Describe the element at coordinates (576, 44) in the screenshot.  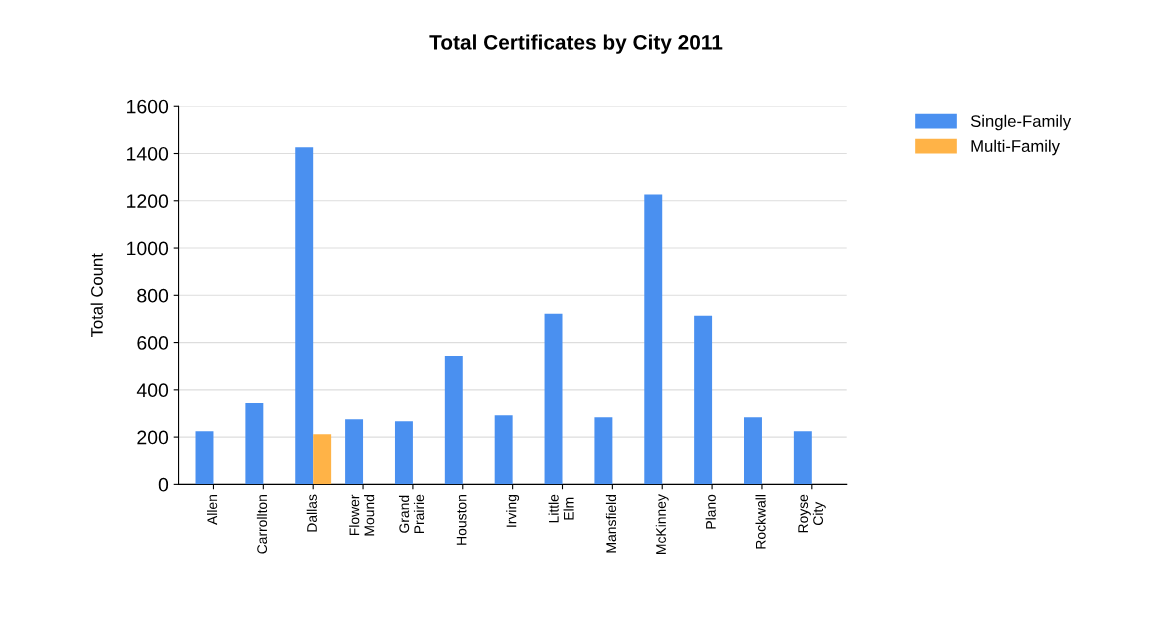
I see `chart-title: Total Certificates by City 2011` at that location.